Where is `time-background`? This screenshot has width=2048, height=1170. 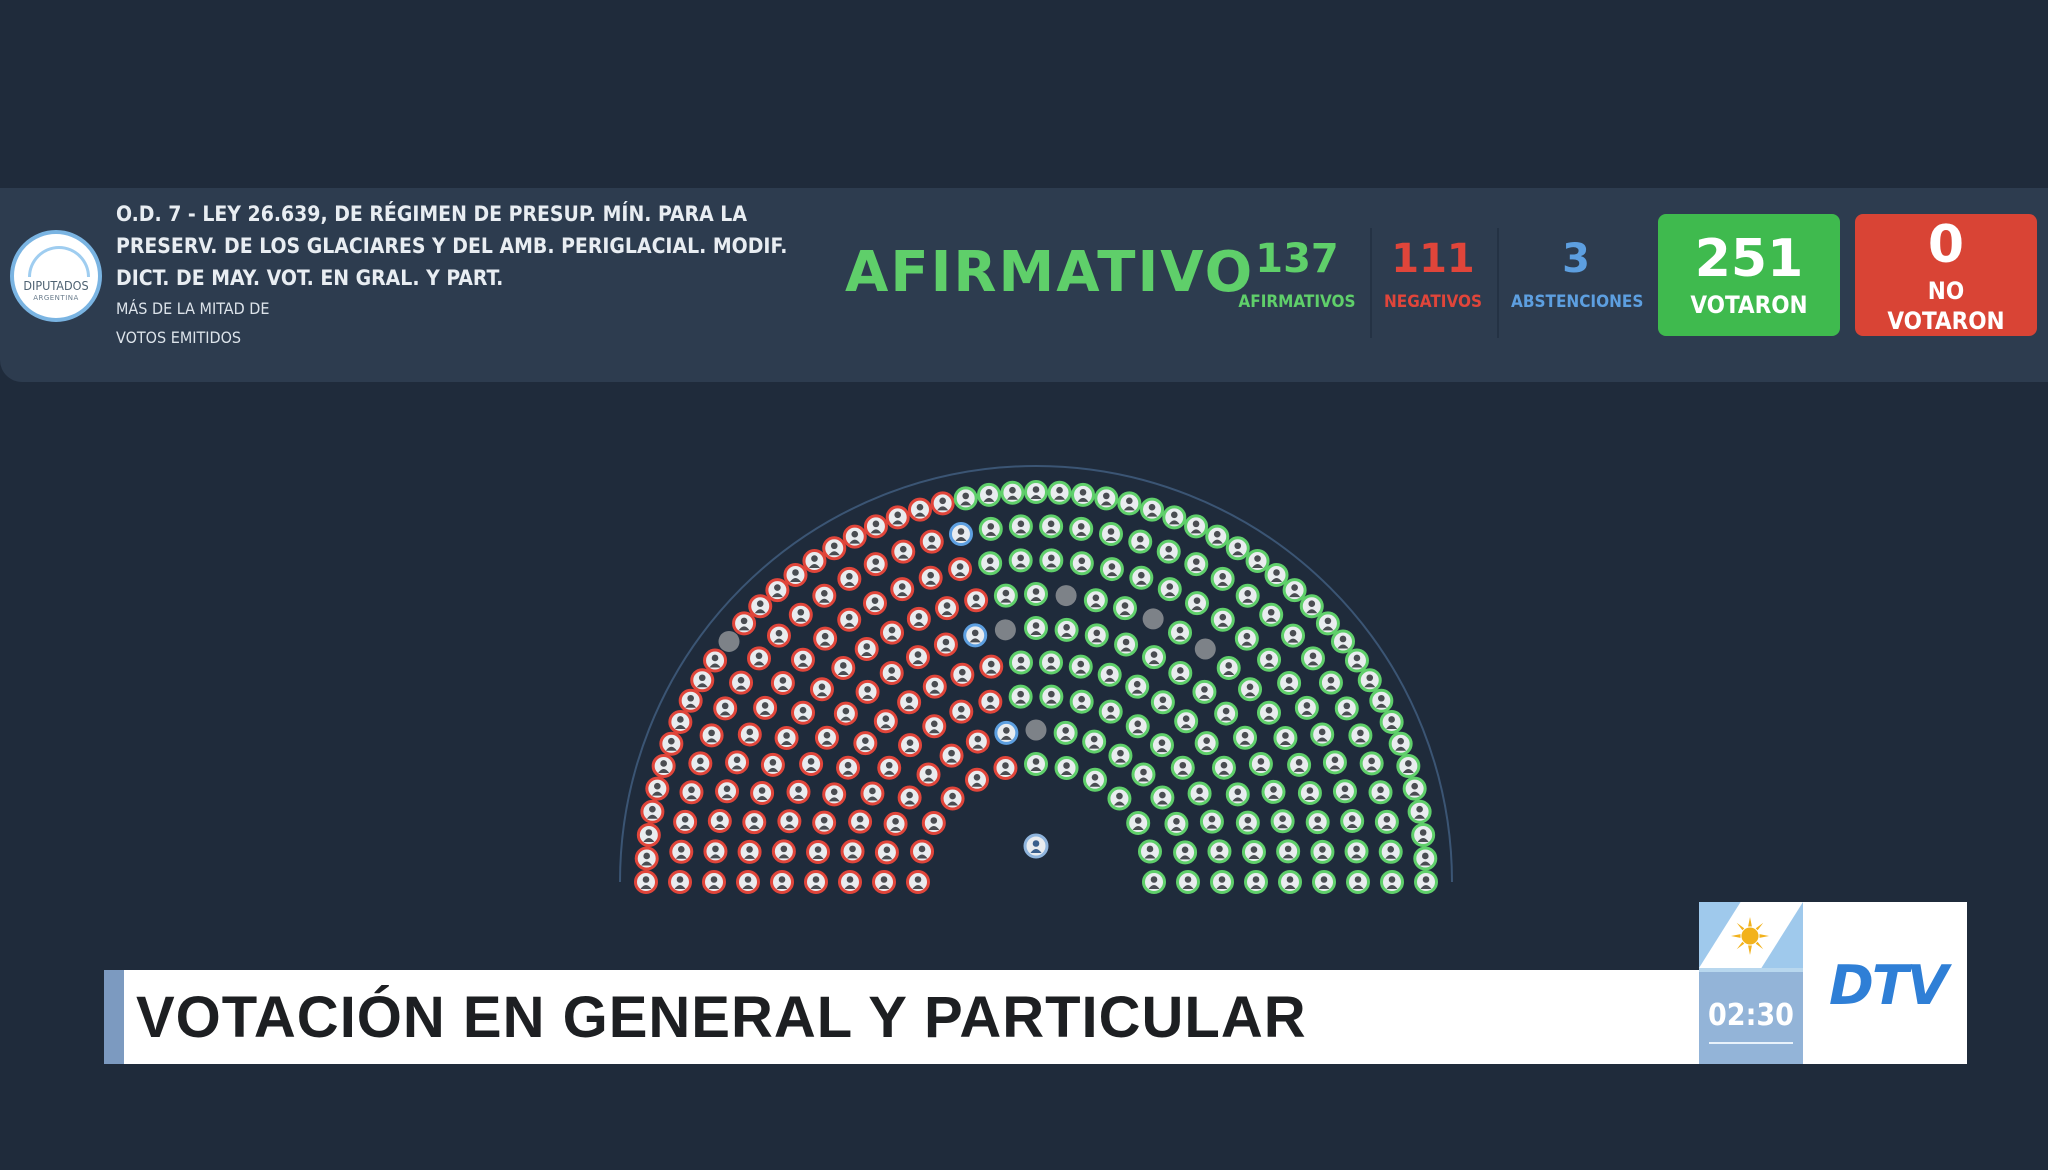
time-background is located at coordinates (1751, 1018).